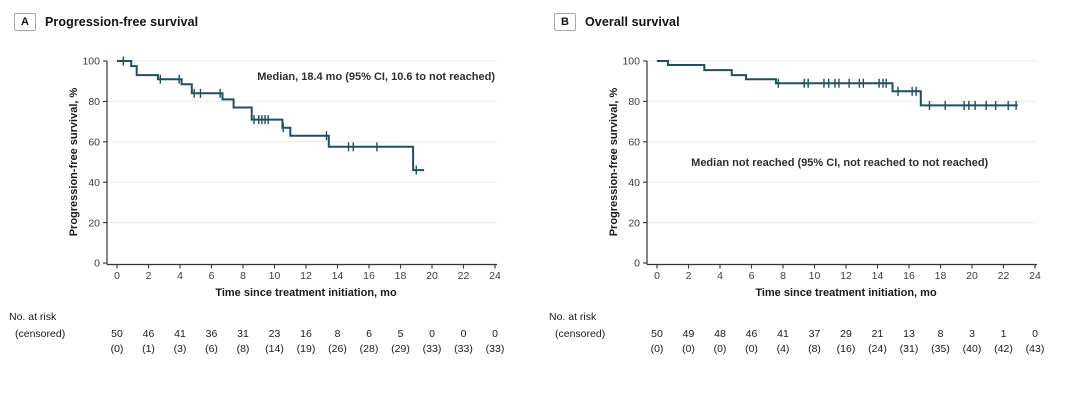  I want to click on panel-b-header: B Overall survival, so click(617, 22).